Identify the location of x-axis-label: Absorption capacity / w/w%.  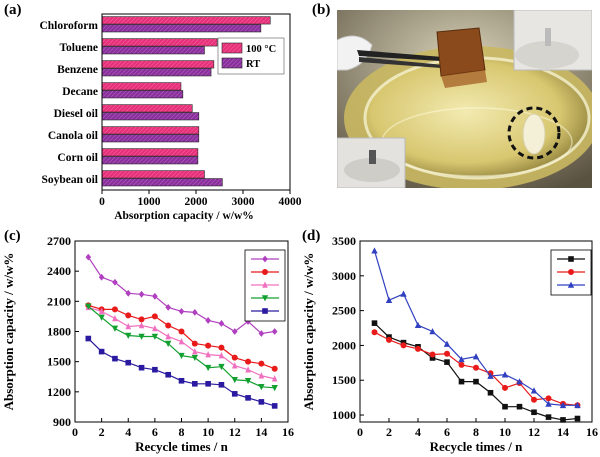
(184, 216).